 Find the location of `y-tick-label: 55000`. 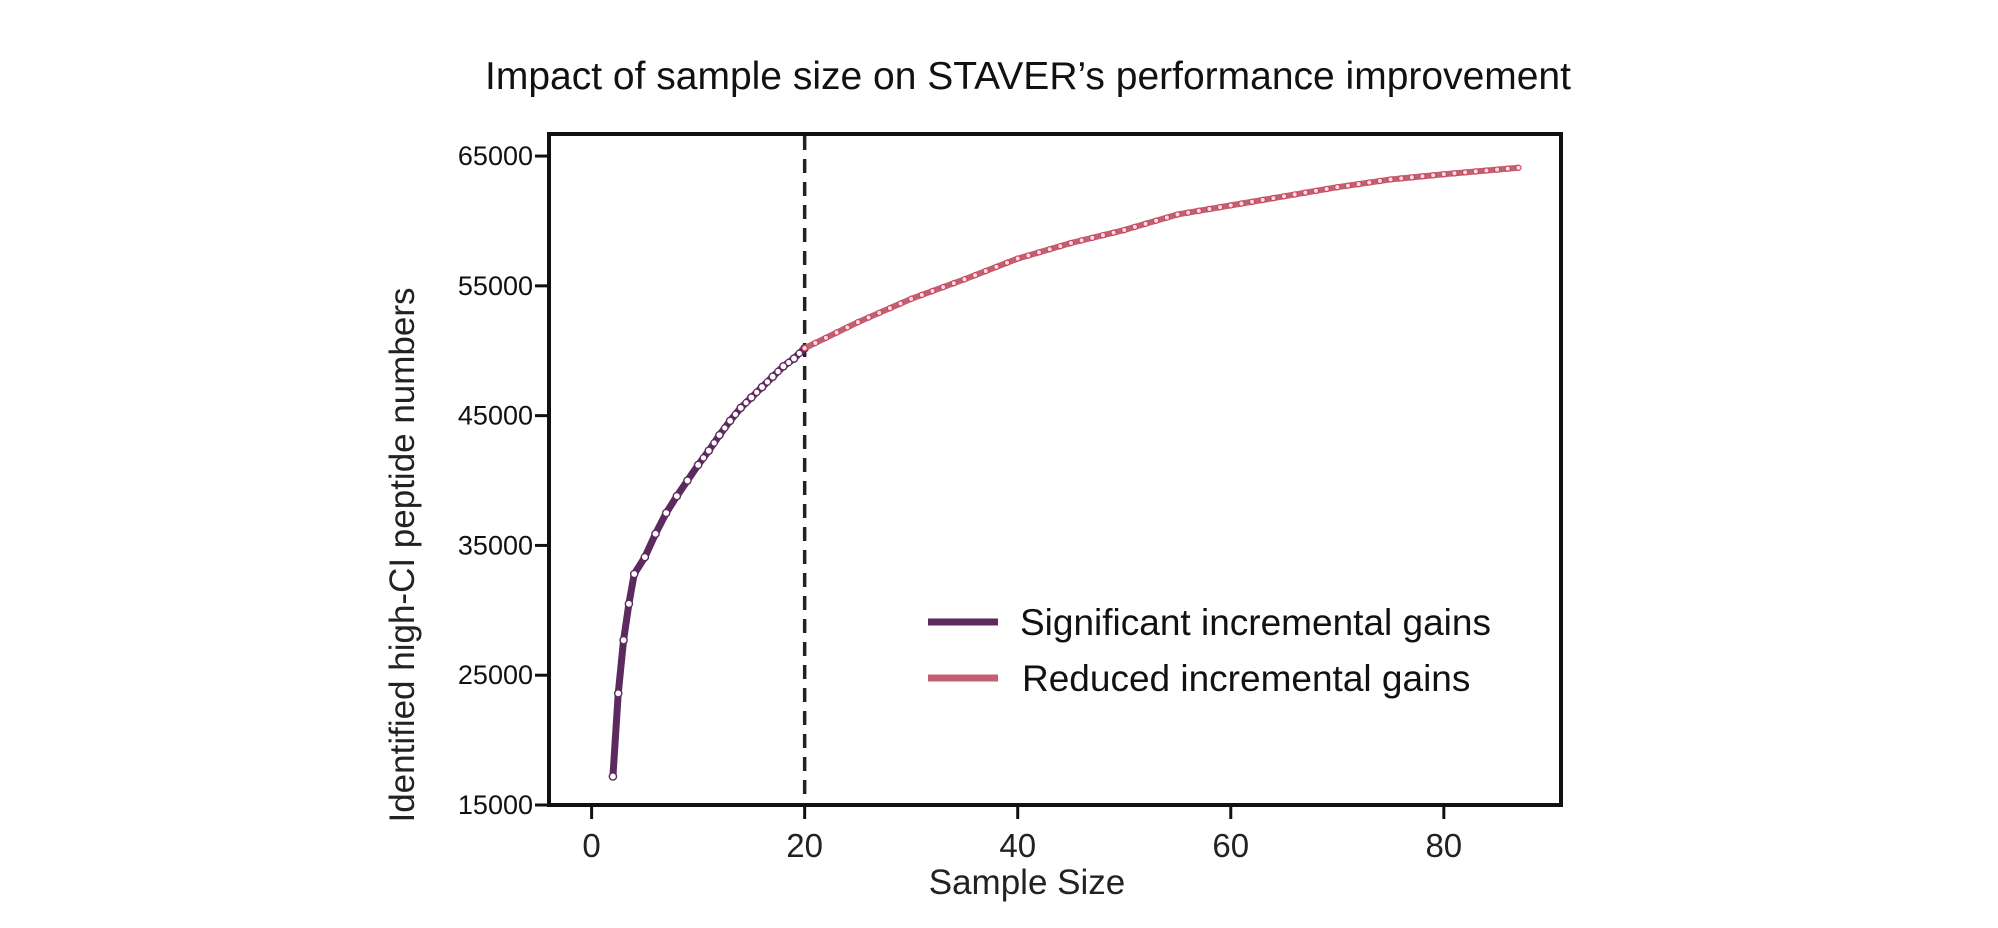

y-tick-label: 55000 is located at coordinates (495, 286).